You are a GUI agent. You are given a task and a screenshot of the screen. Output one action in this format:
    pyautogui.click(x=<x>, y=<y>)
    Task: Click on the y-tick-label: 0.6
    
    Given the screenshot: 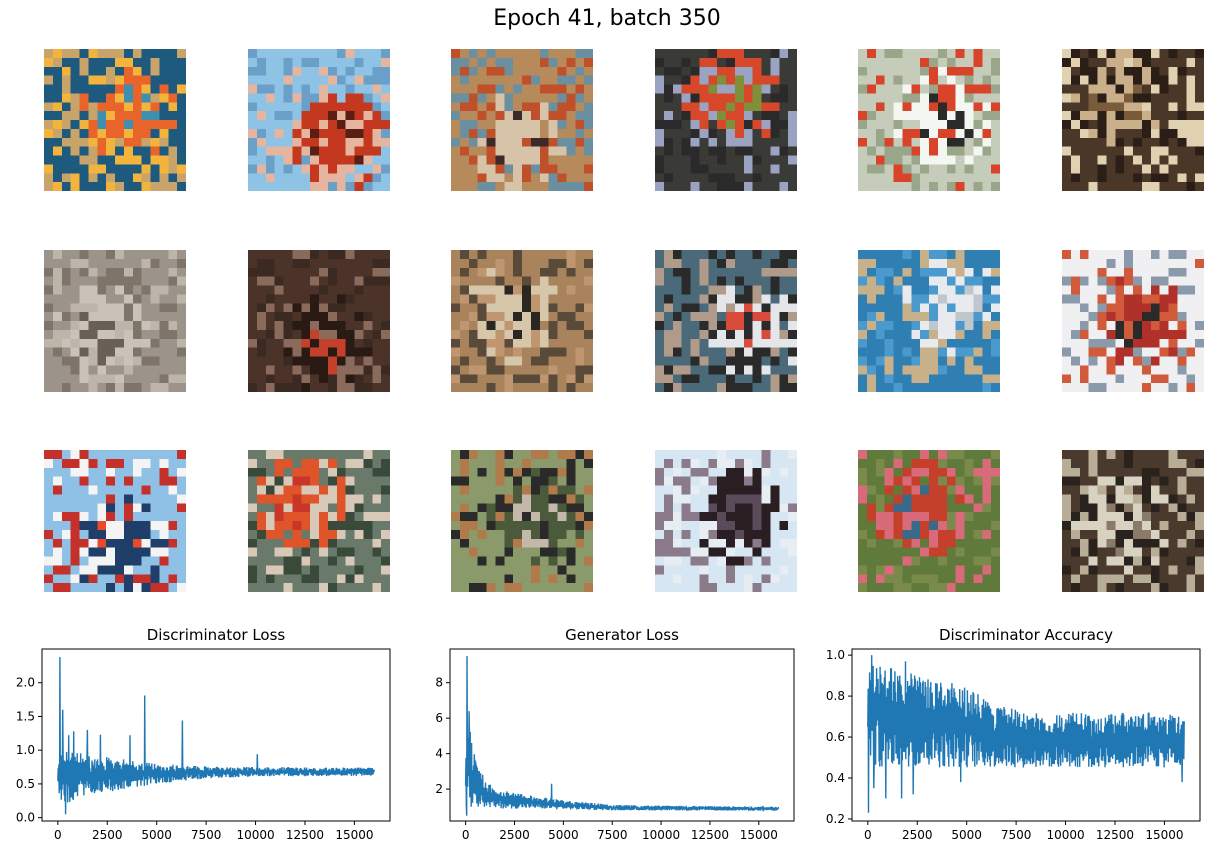 What is the action you would take?
    pyautogui.click(x=835, y=737)
    